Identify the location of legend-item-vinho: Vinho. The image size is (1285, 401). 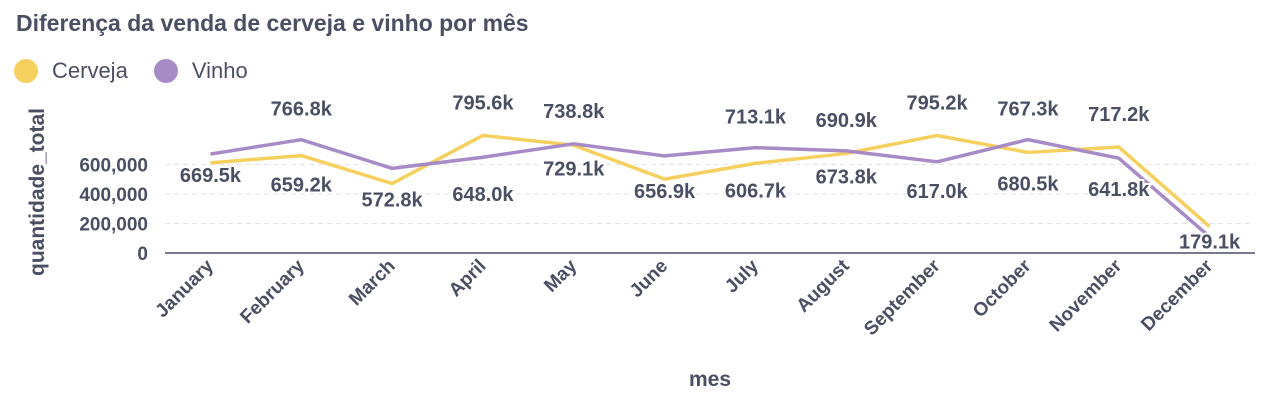
(200, 71).